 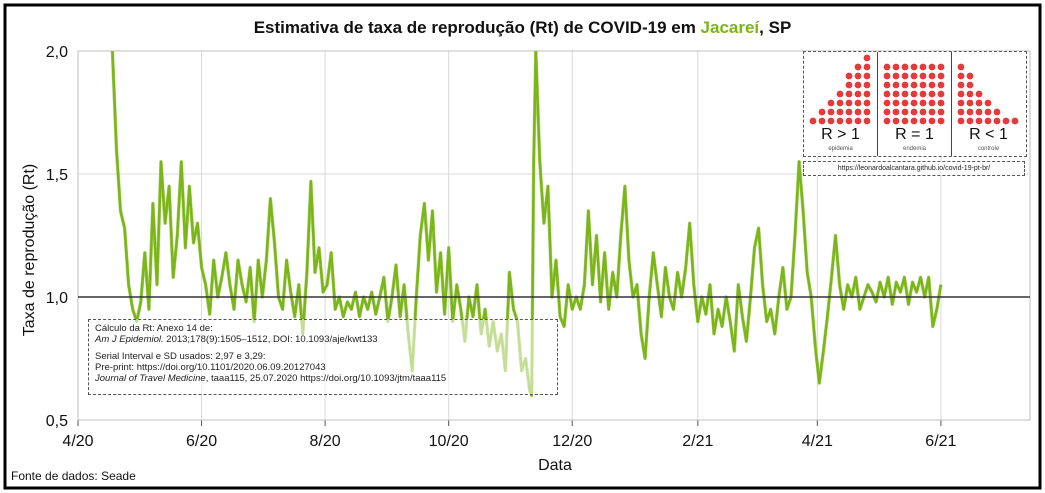 I want to click on y-tick-label: 2,0, so click(x=57, y=52).